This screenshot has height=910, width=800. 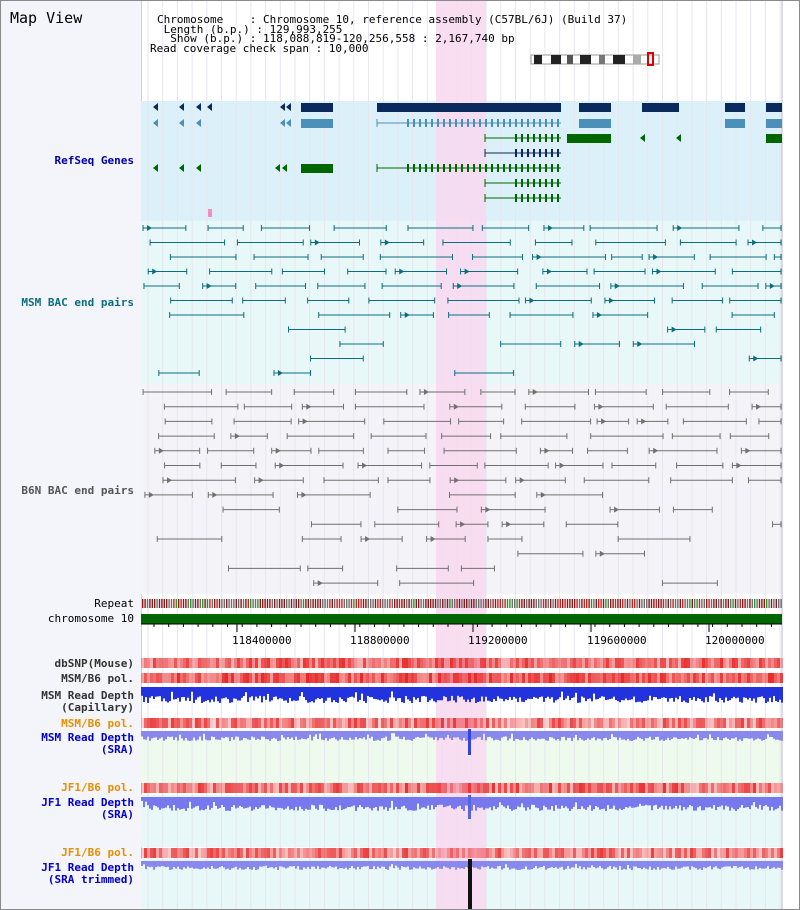 What do you see at coordinates (461, 455) in the screenshot?
I see `selection-highlight` at bounding box center [461, 455].